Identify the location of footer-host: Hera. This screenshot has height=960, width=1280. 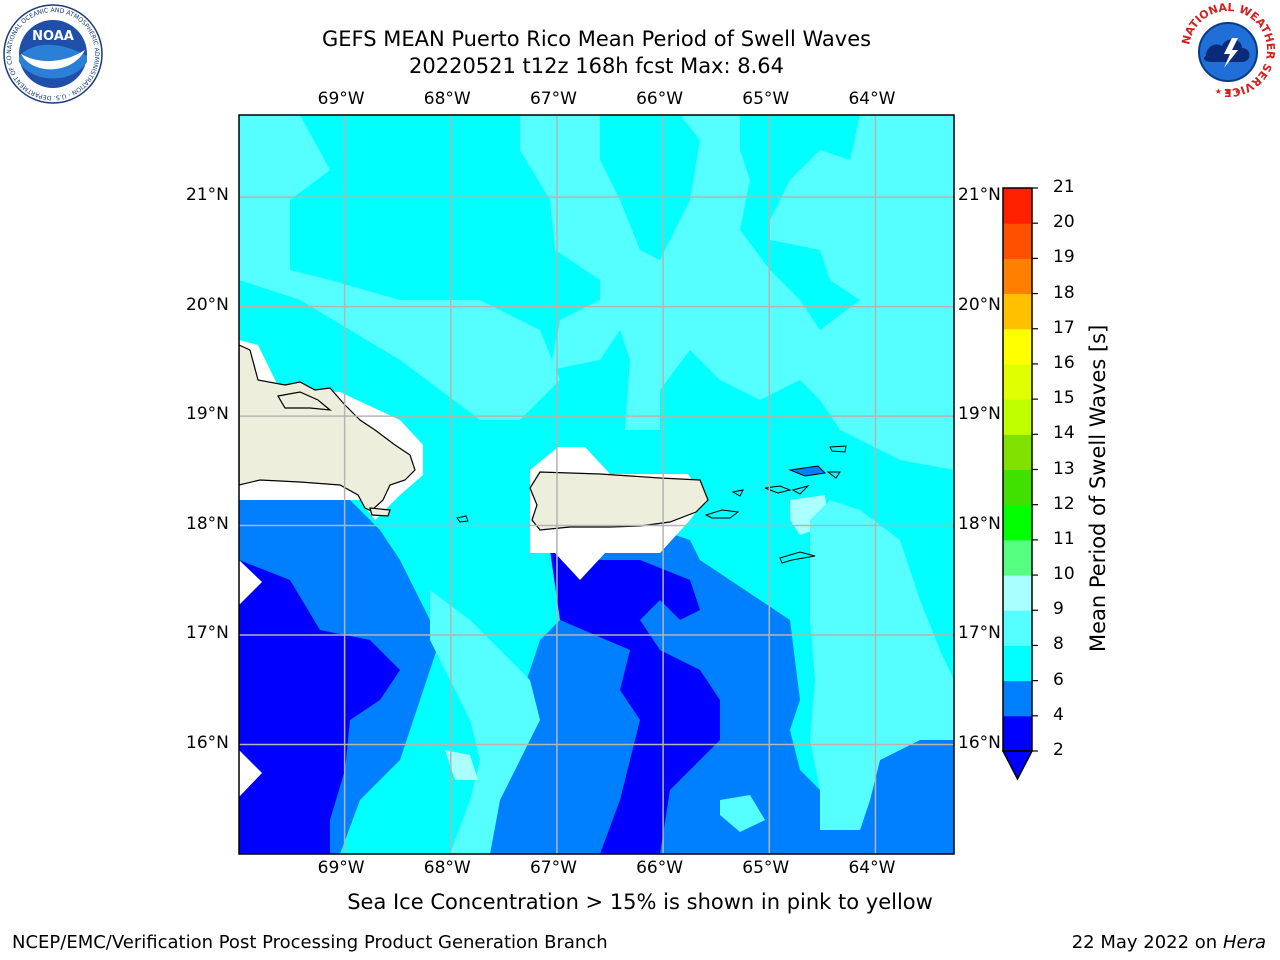
(1244, 942).